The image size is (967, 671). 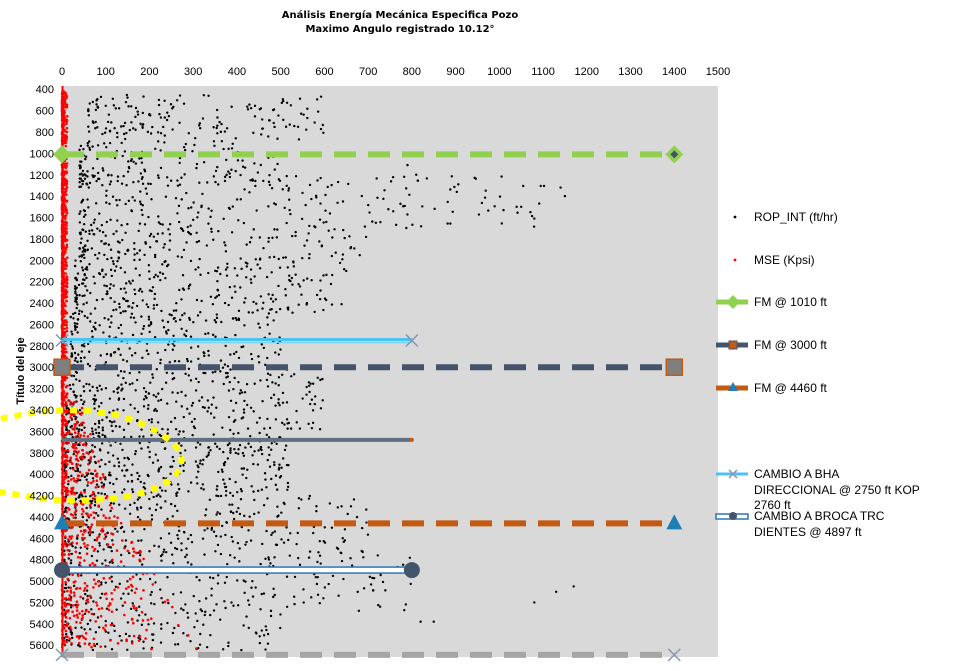 I want to click on legend-x-icon, so click(x=733, y=474).